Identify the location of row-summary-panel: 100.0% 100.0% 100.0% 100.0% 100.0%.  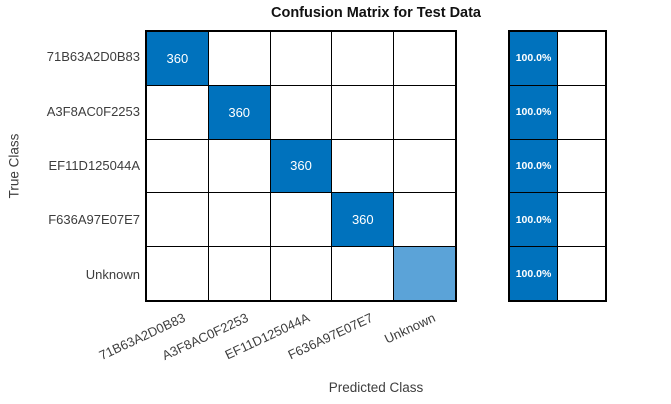
(557, 166).